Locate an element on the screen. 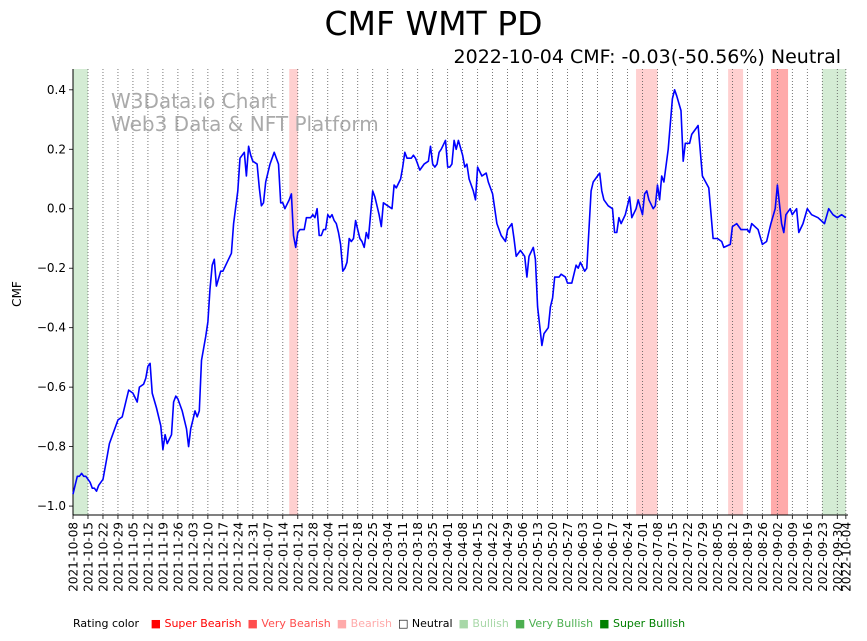  y-ticks: 0.4 0.2 0.0 −0.2 −0.4 −0.6 −0.8 −1.0 is located at coordinates (55, 298).